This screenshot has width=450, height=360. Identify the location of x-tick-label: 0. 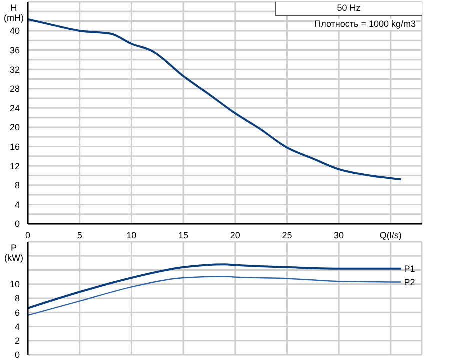
(28, 235).